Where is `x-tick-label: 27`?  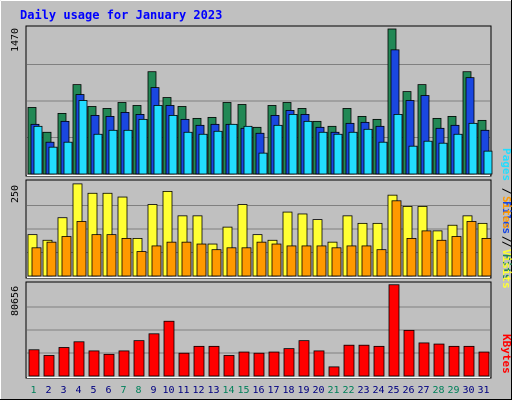 x-tick-label: 27 is located at coordinates (423, 390).